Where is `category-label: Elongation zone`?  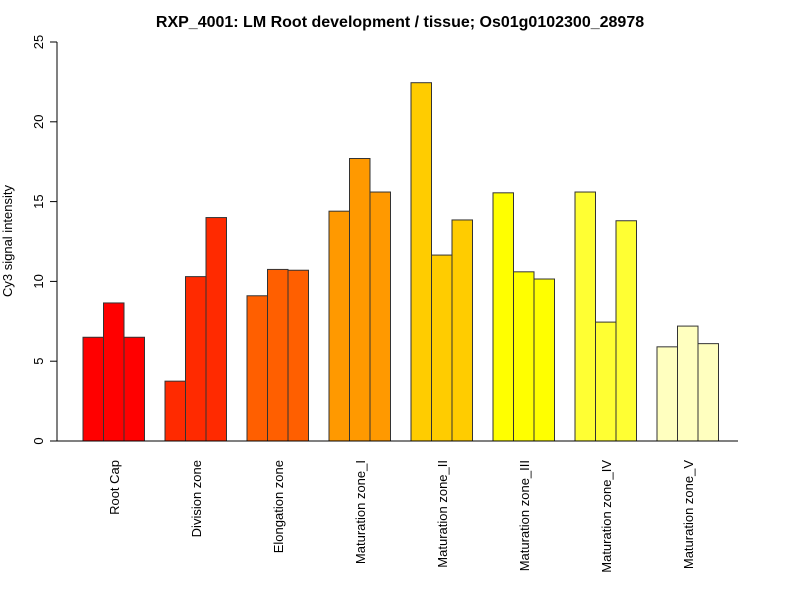 category-label: Elongation zone is located at coordinates (278, 506).